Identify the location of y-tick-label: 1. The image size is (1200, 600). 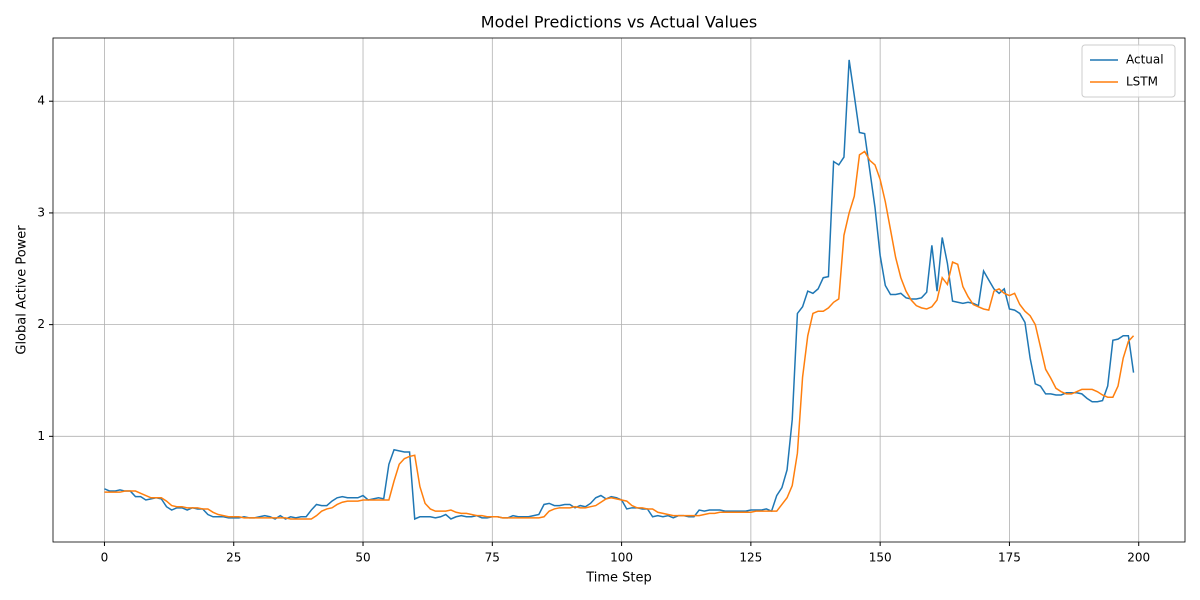
(41, 436).